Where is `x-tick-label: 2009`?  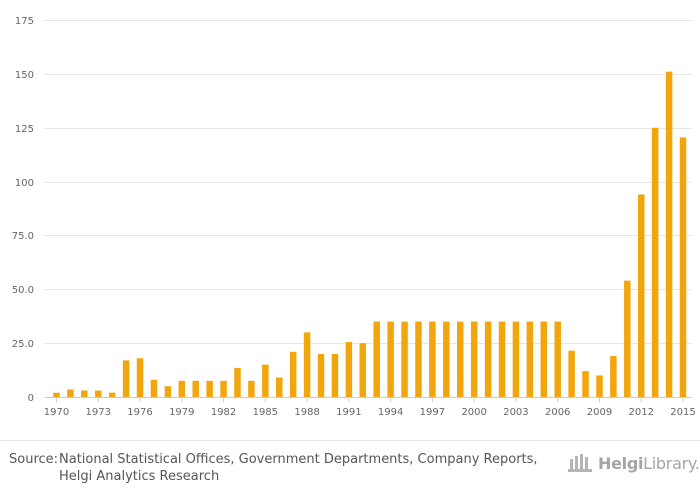
x-tick-label: 2009 is located at coordinates (599, 412).